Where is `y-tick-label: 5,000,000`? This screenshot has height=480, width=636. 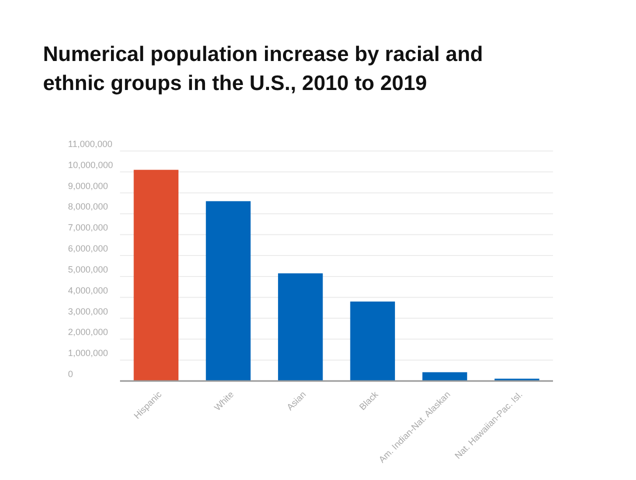
y-tick-label: 5,000,000 is located at coordinates (88, 269).